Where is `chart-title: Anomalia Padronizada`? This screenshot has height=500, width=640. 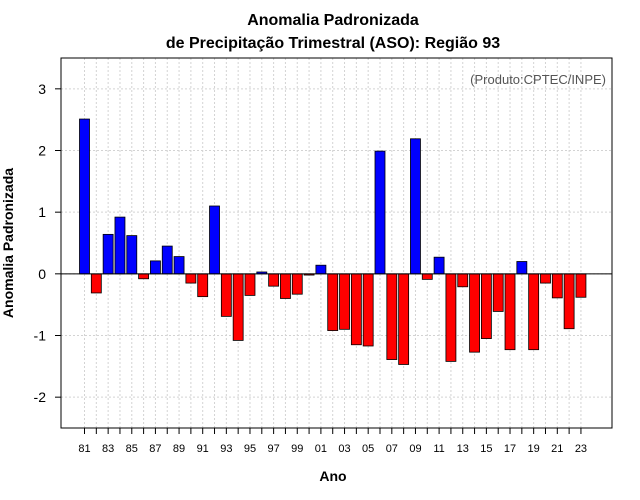
chart-title: Anomalia Padronizada is located at coordinates (333, 20).